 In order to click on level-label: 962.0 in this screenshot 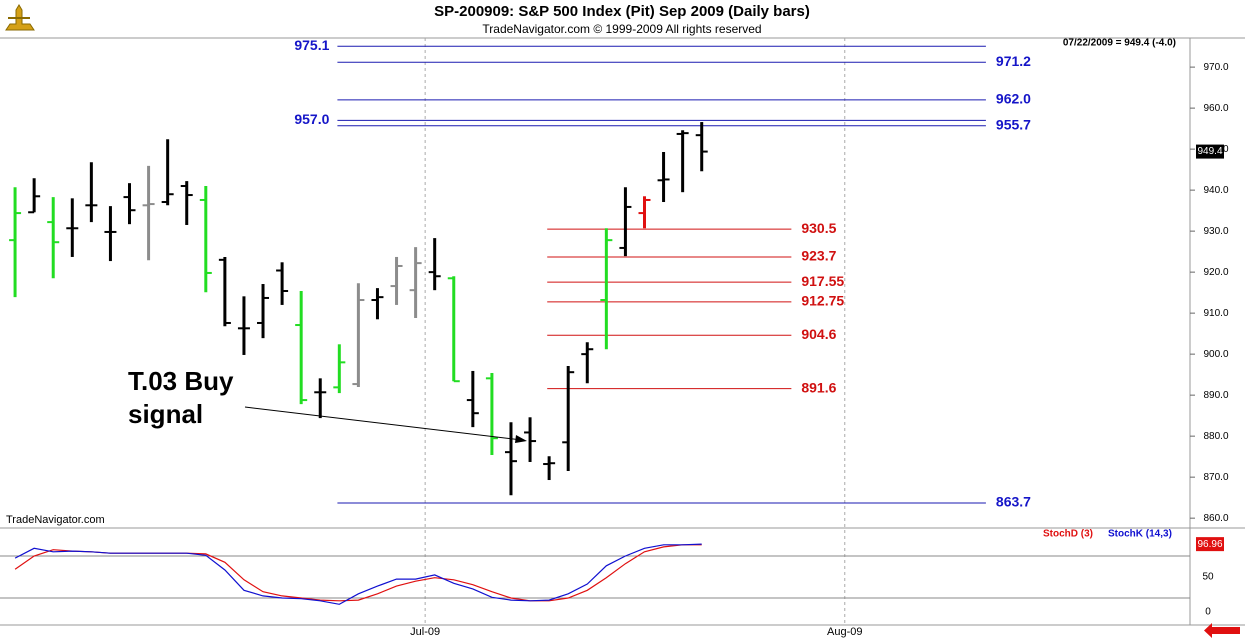, I will do `click(1013, 99)`.